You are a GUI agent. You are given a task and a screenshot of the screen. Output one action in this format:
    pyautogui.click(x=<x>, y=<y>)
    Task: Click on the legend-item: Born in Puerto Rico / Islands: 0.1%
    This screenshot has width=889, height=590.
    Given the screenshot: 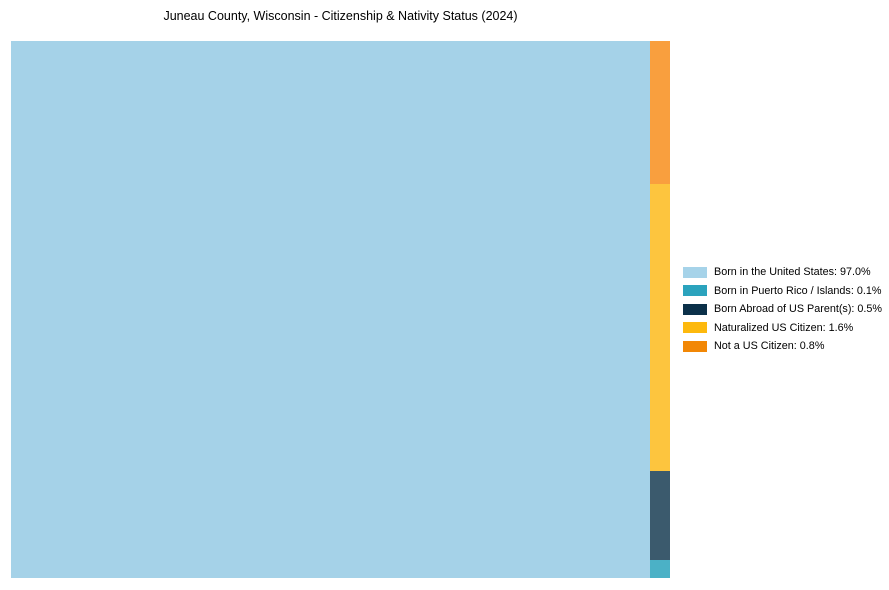 What is the action you would take?
    pyautogui.click(x=782, y=291)
    